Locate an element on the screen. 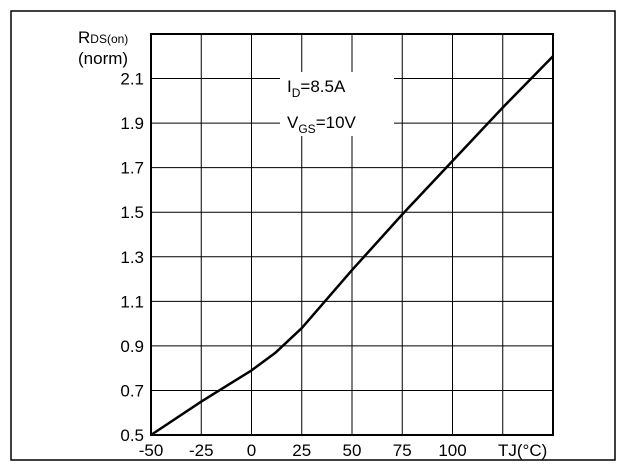  y-tick-label: 0.5 is located at coordinates (132, 435).